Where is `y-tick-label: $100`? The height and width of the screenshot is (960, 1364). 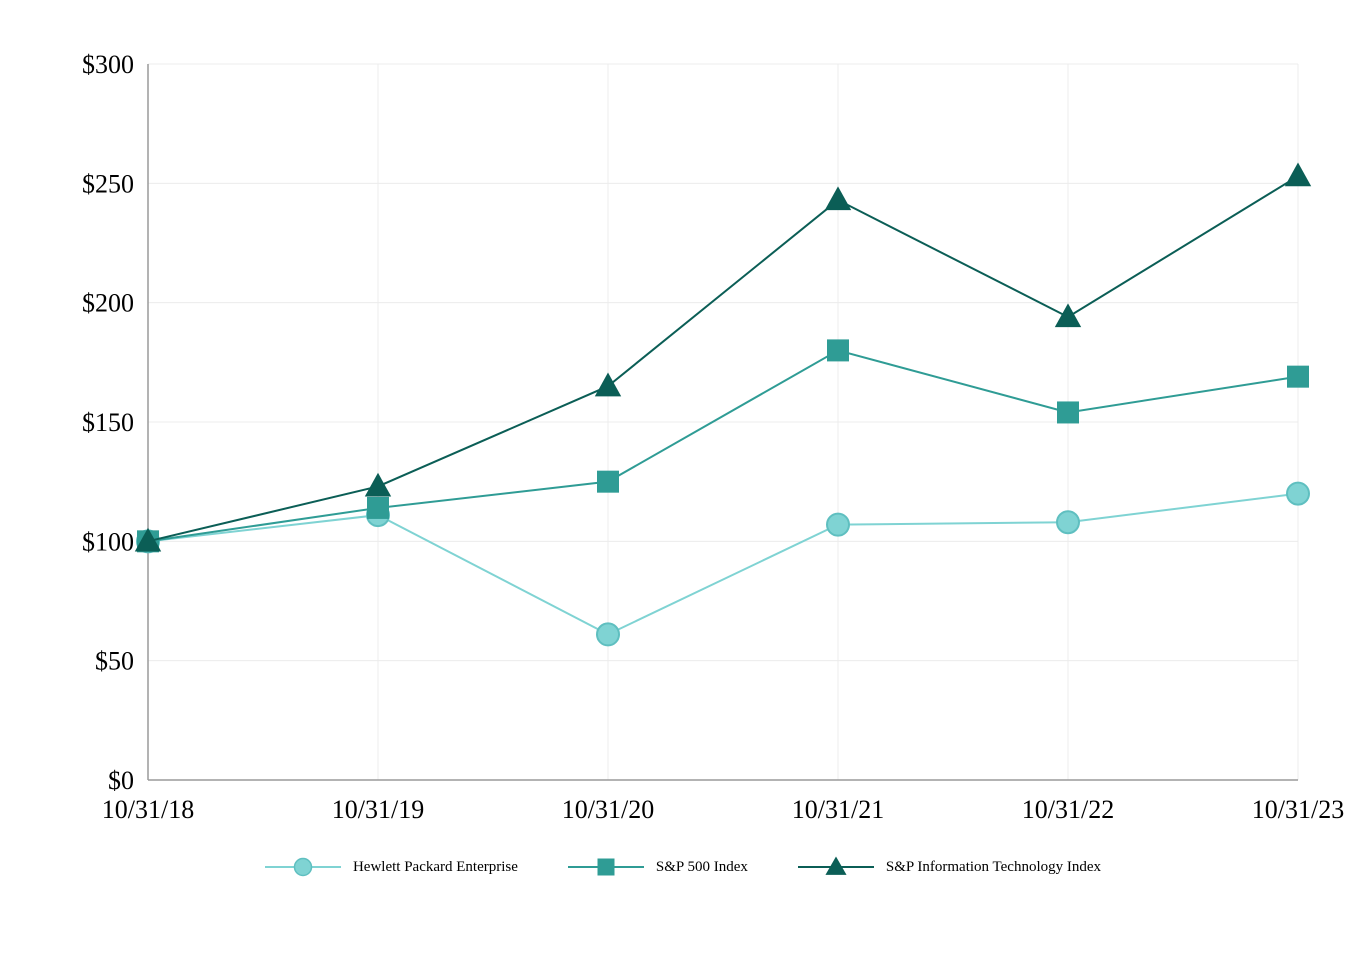 y-tick-label: $100 is located at coordinates (108, 541).